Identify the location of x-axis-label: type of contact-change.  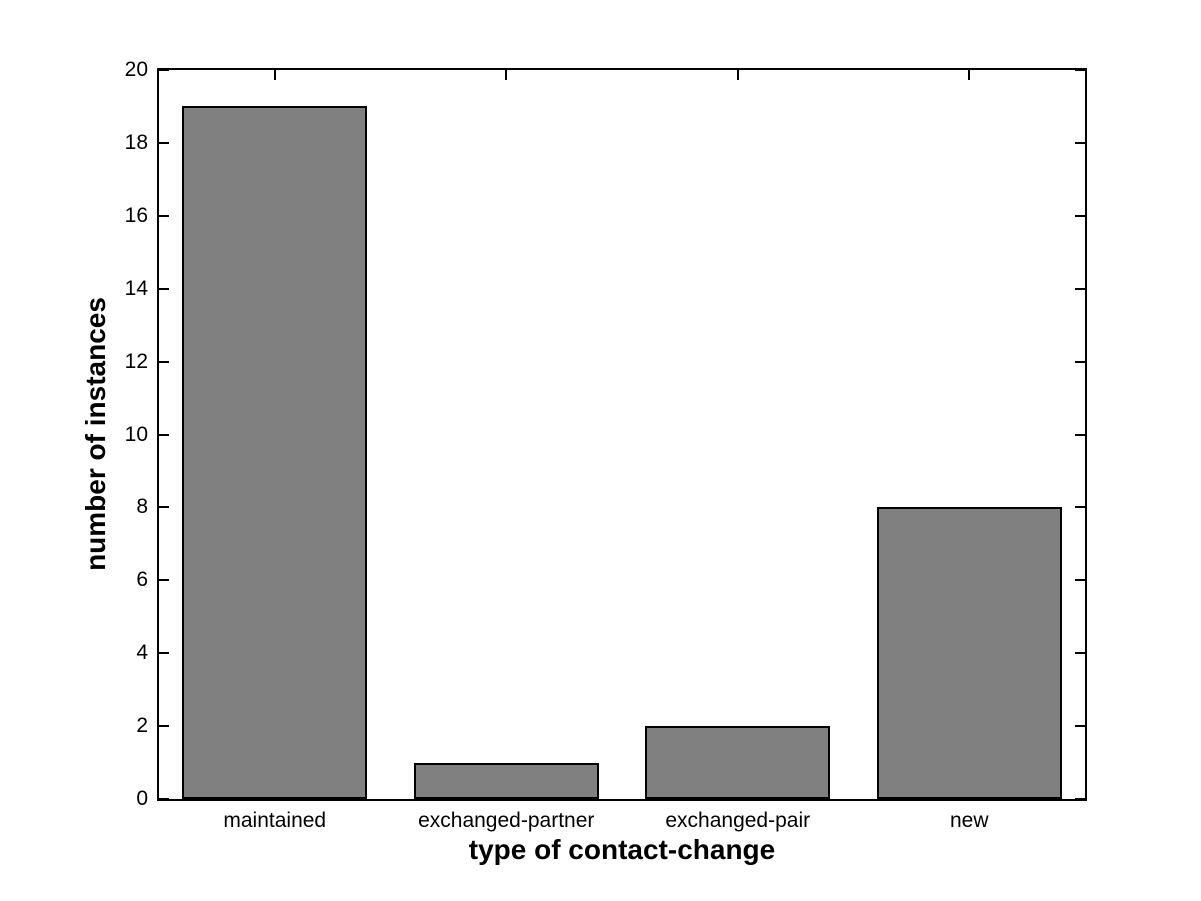
(622, 849).